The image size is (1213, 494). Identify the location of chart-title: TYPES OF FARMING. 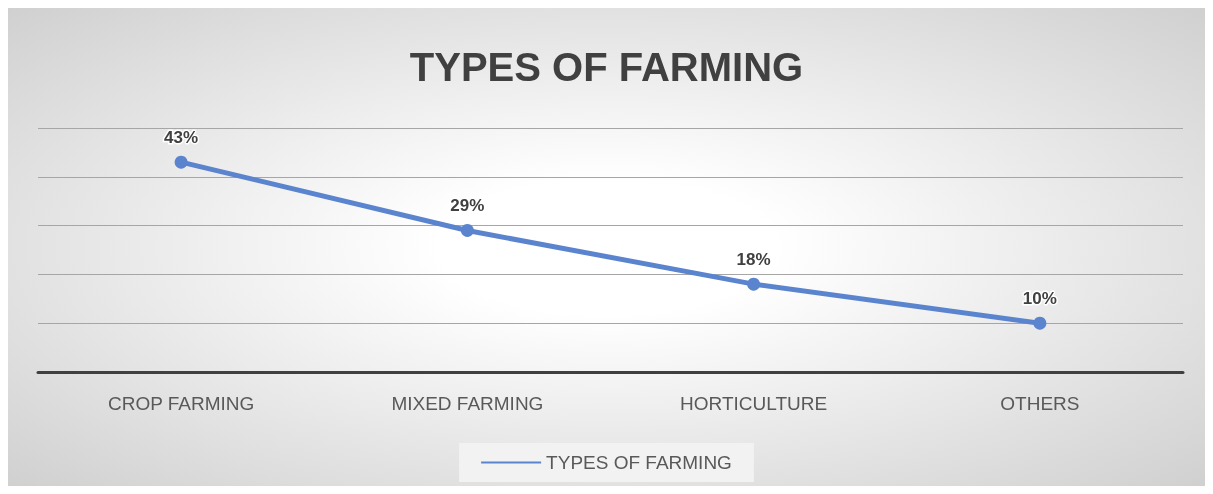
(606, 67).